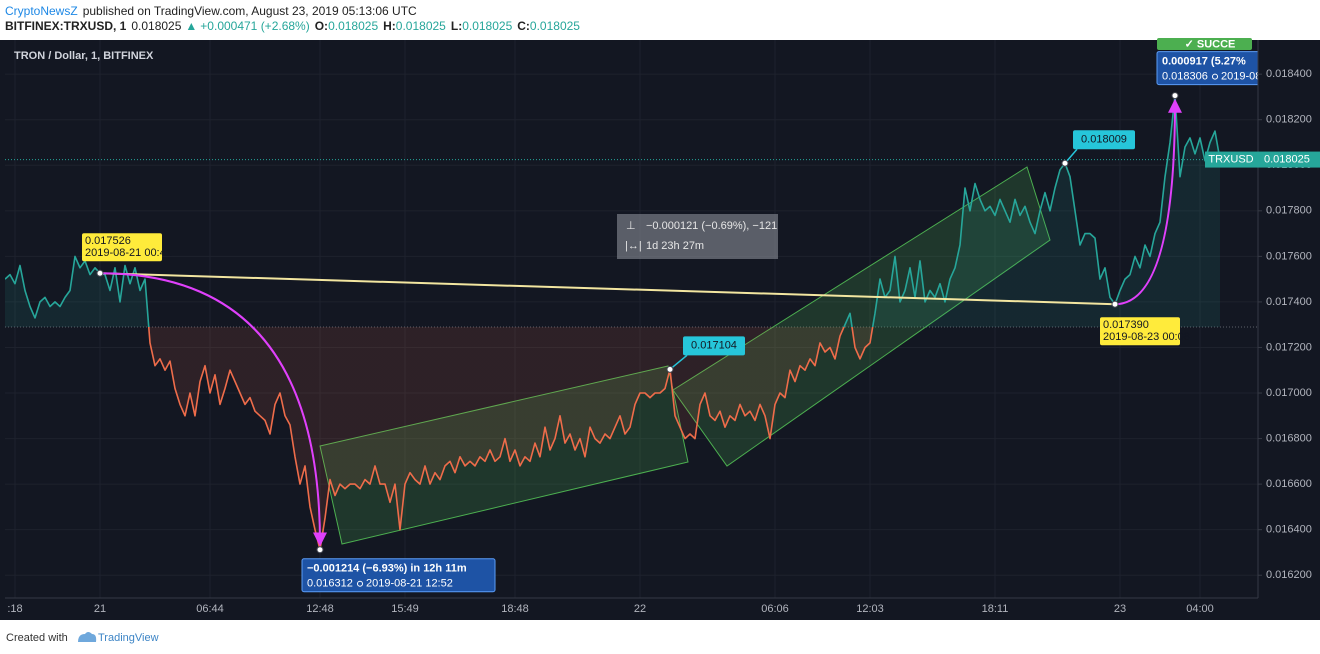  I want to click on up-arrow: ▲, so click(191, 26).